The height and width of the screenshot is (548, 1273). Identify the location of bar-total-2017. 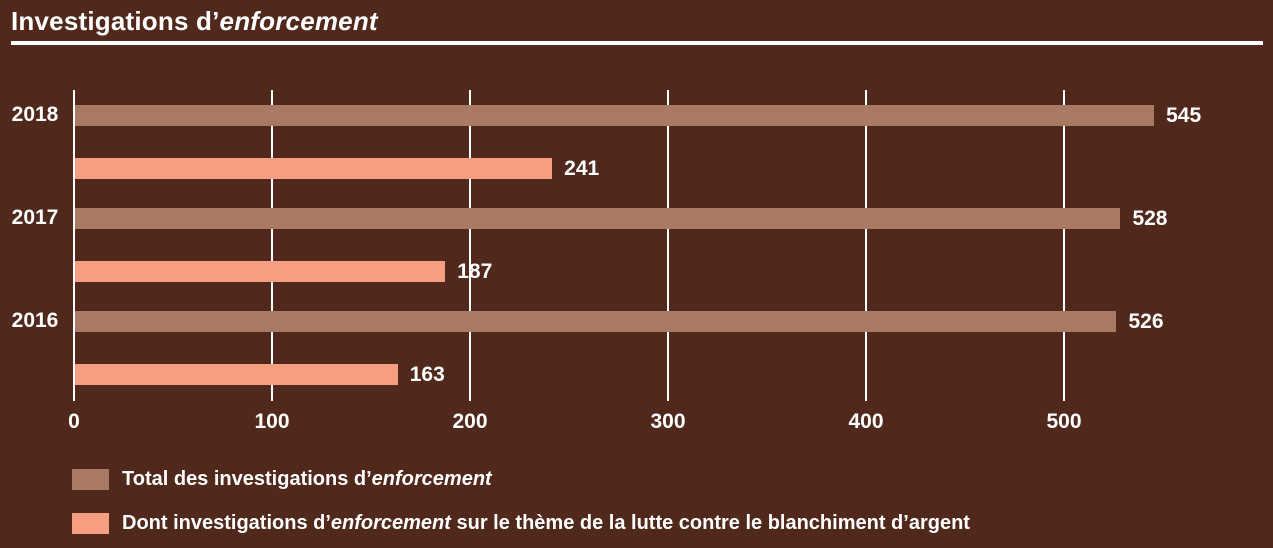
(598, 218).